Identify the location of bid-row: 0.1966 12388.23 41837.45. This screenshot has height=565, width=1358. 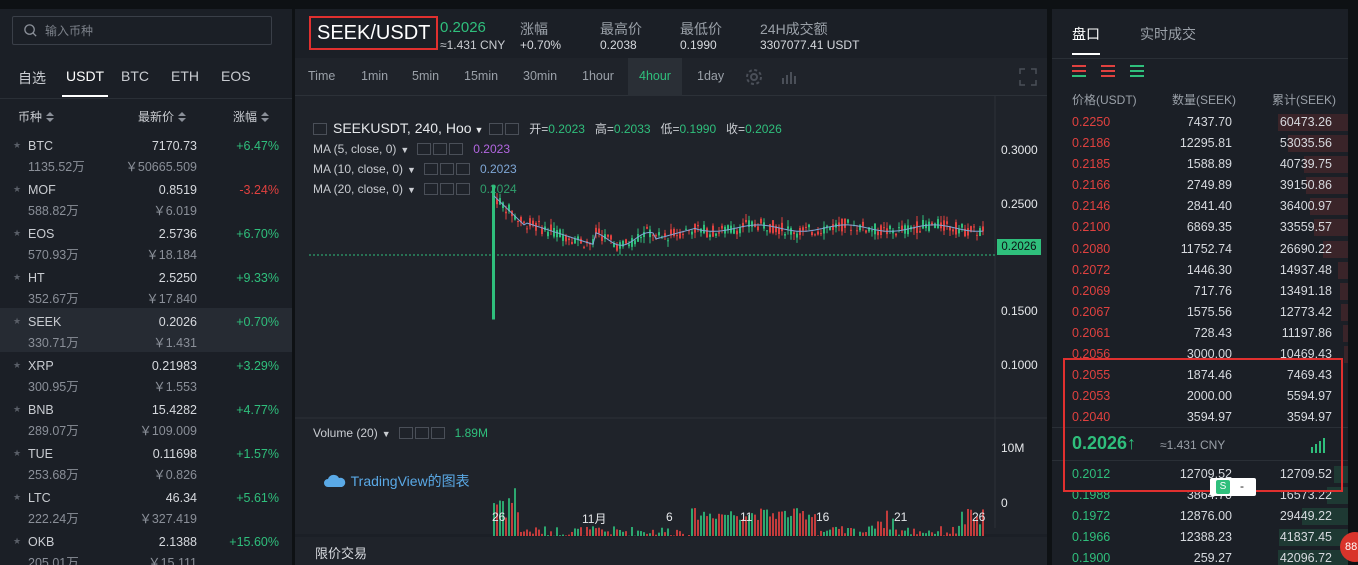
(1205, 537).